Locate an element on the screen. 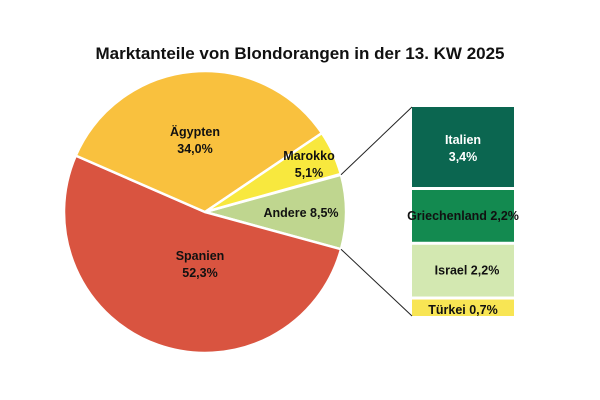  bar-label-griechenland: Griechenland 2,2% is located at coordinates (463, 216).